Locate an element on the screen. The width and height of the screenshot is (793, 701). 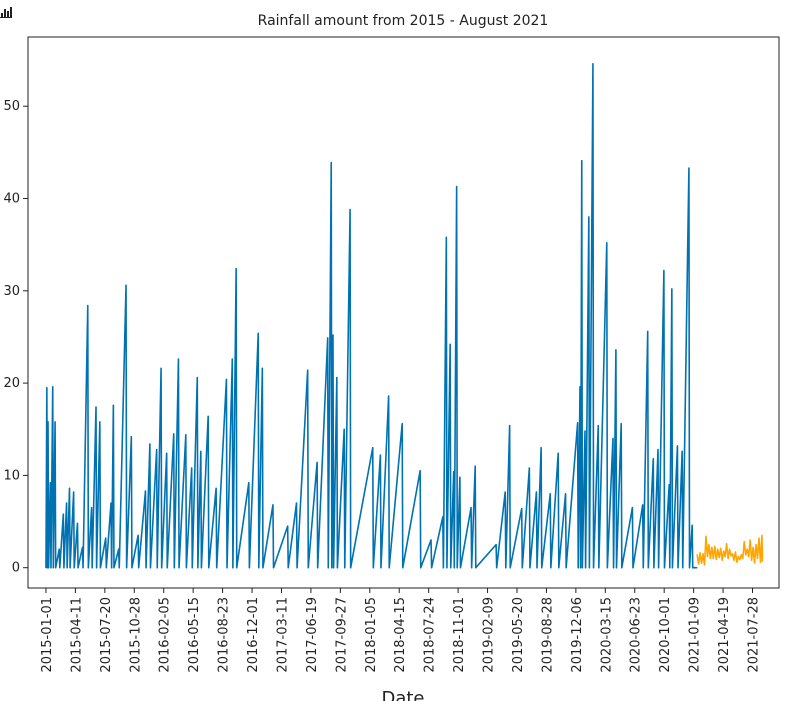
x-tick-label: 2018-01-05 is located at coordinates (371, 635).